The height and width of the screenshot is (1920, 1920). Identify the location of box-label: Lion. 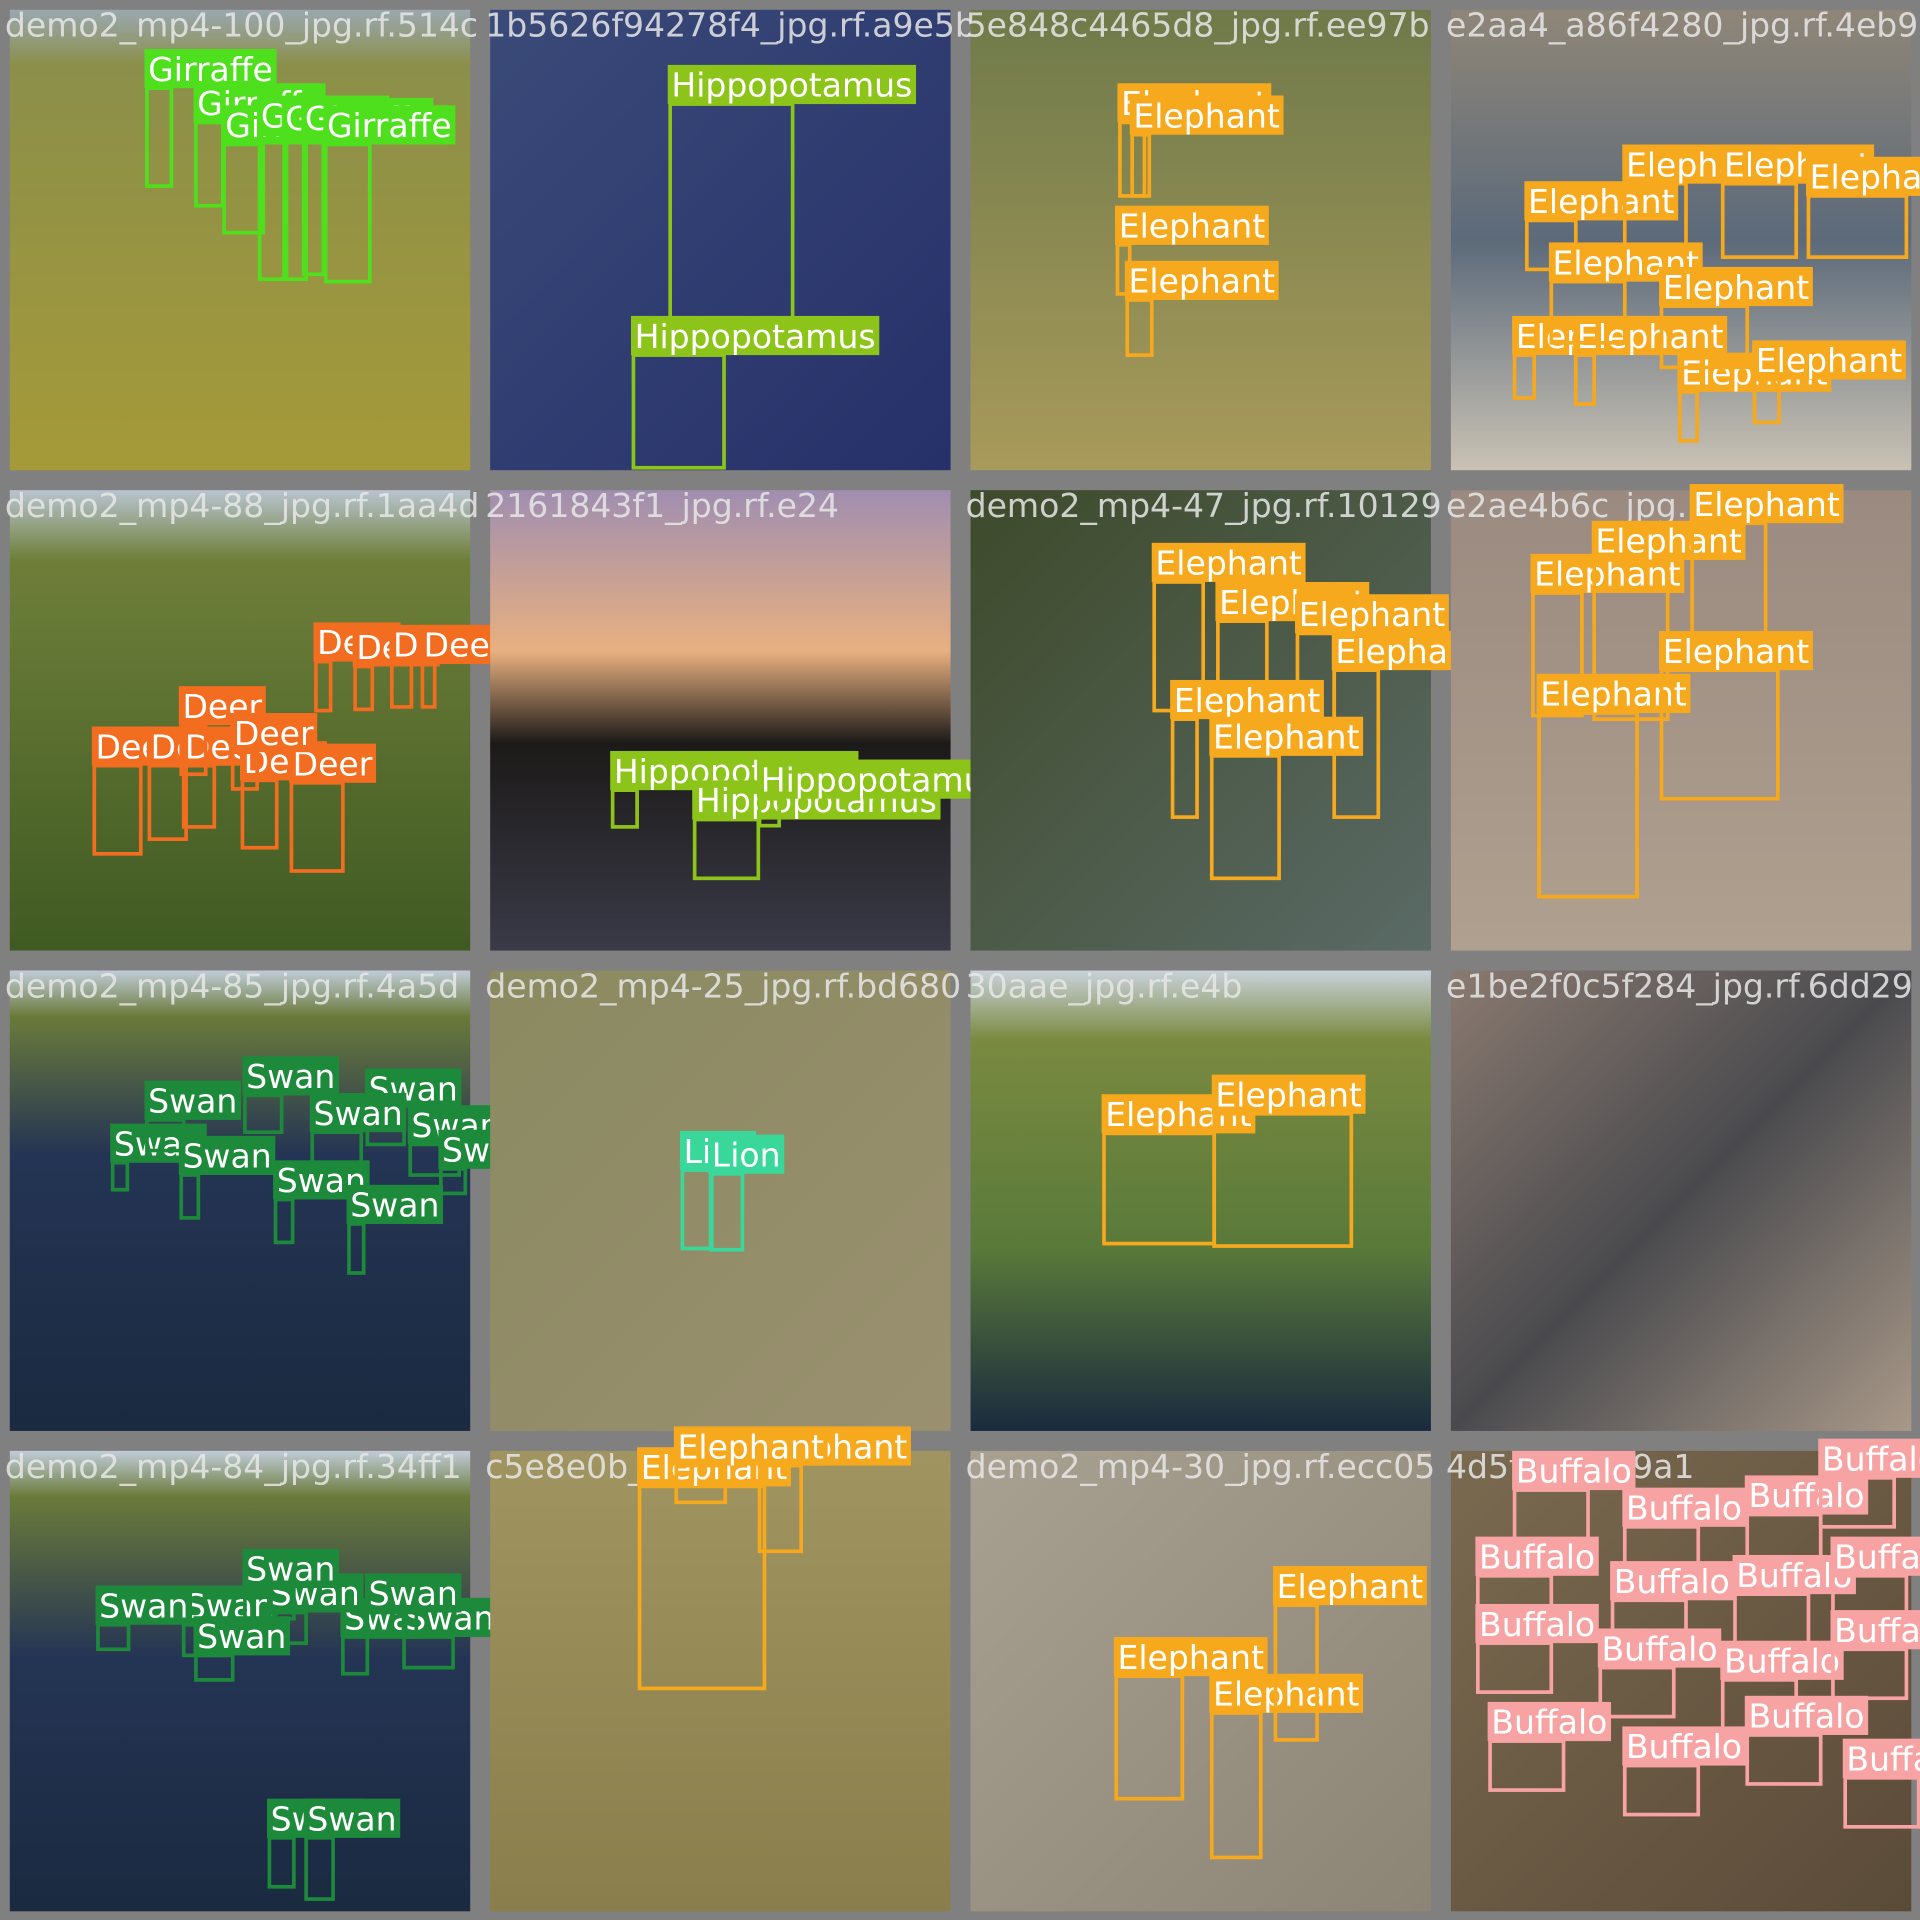
(746, 1154).